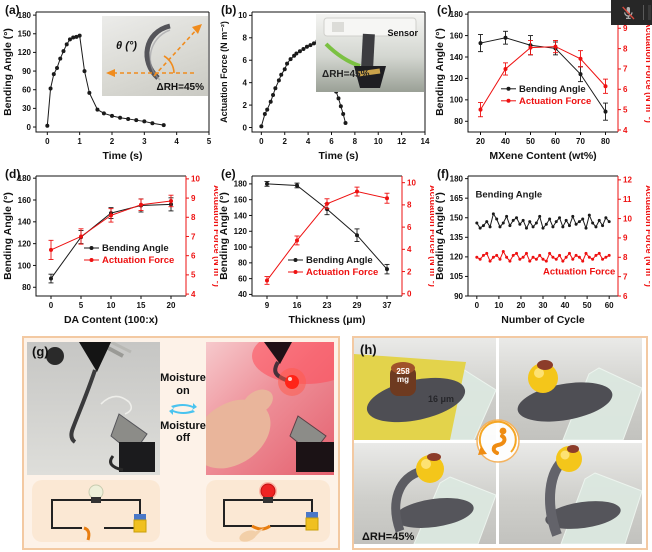 The width and height of the screenshot is (652, 552). I want to click on panel-h-label: (h), so click(368, 349).